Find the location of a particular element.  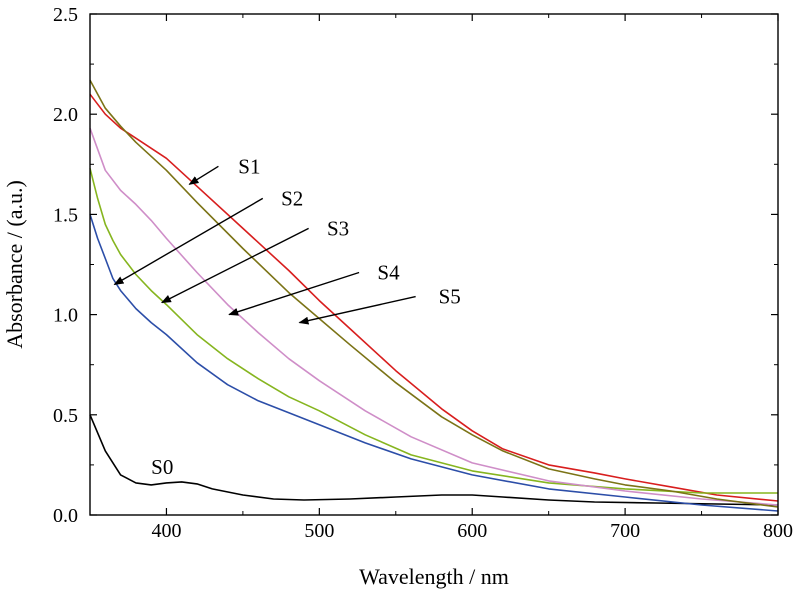

series-label-s2: S2 is located at coordinates (292, 198).